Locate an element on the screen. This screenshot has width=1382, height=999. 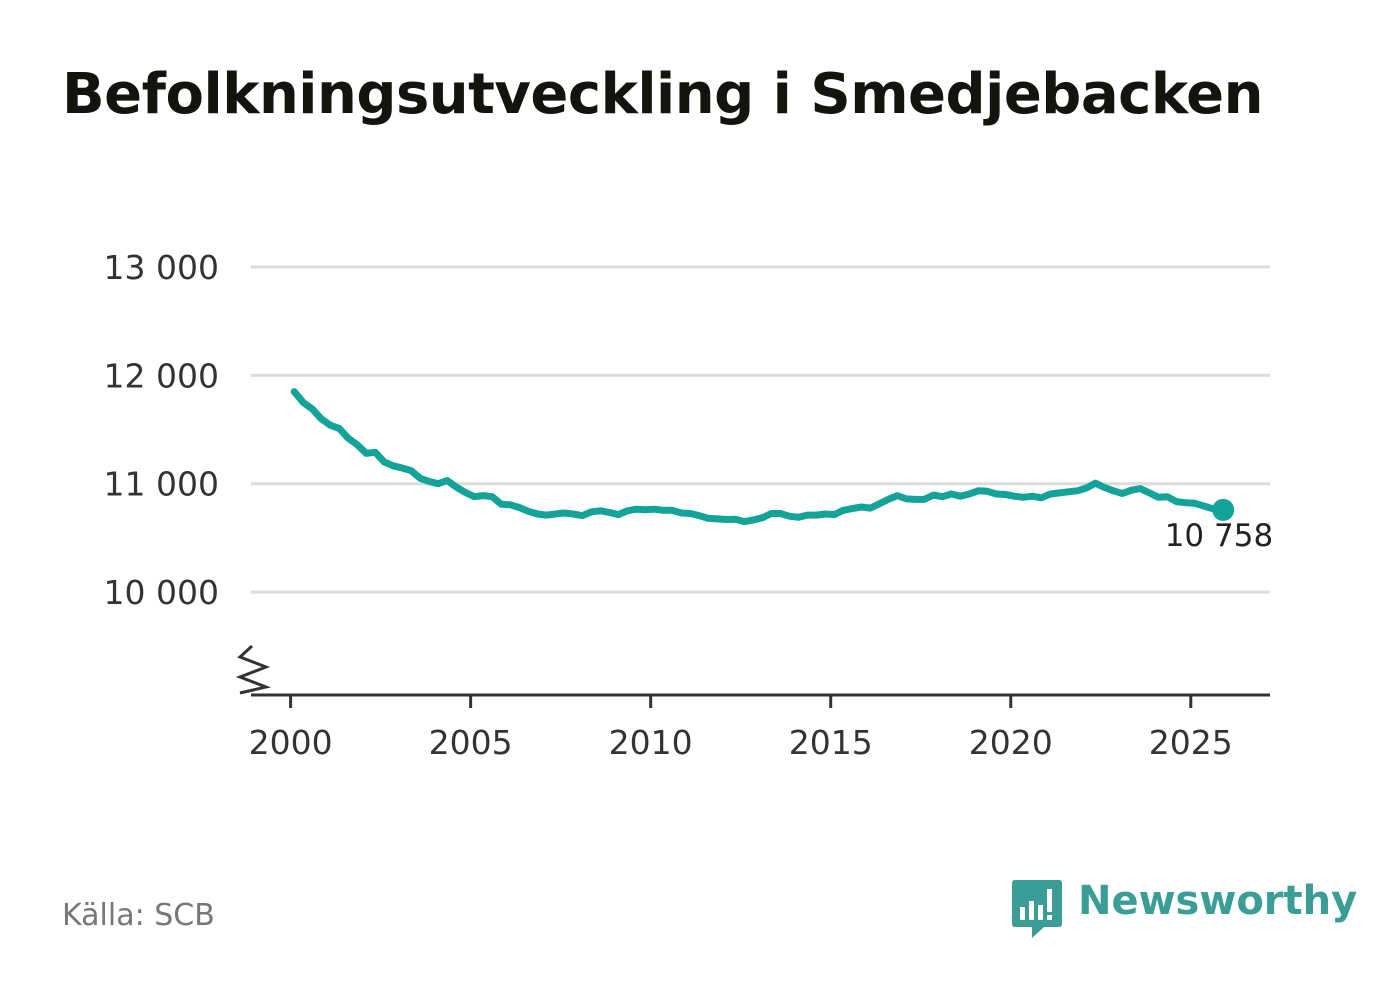
y-axis-break-mark is located at coordinates (253, 669).